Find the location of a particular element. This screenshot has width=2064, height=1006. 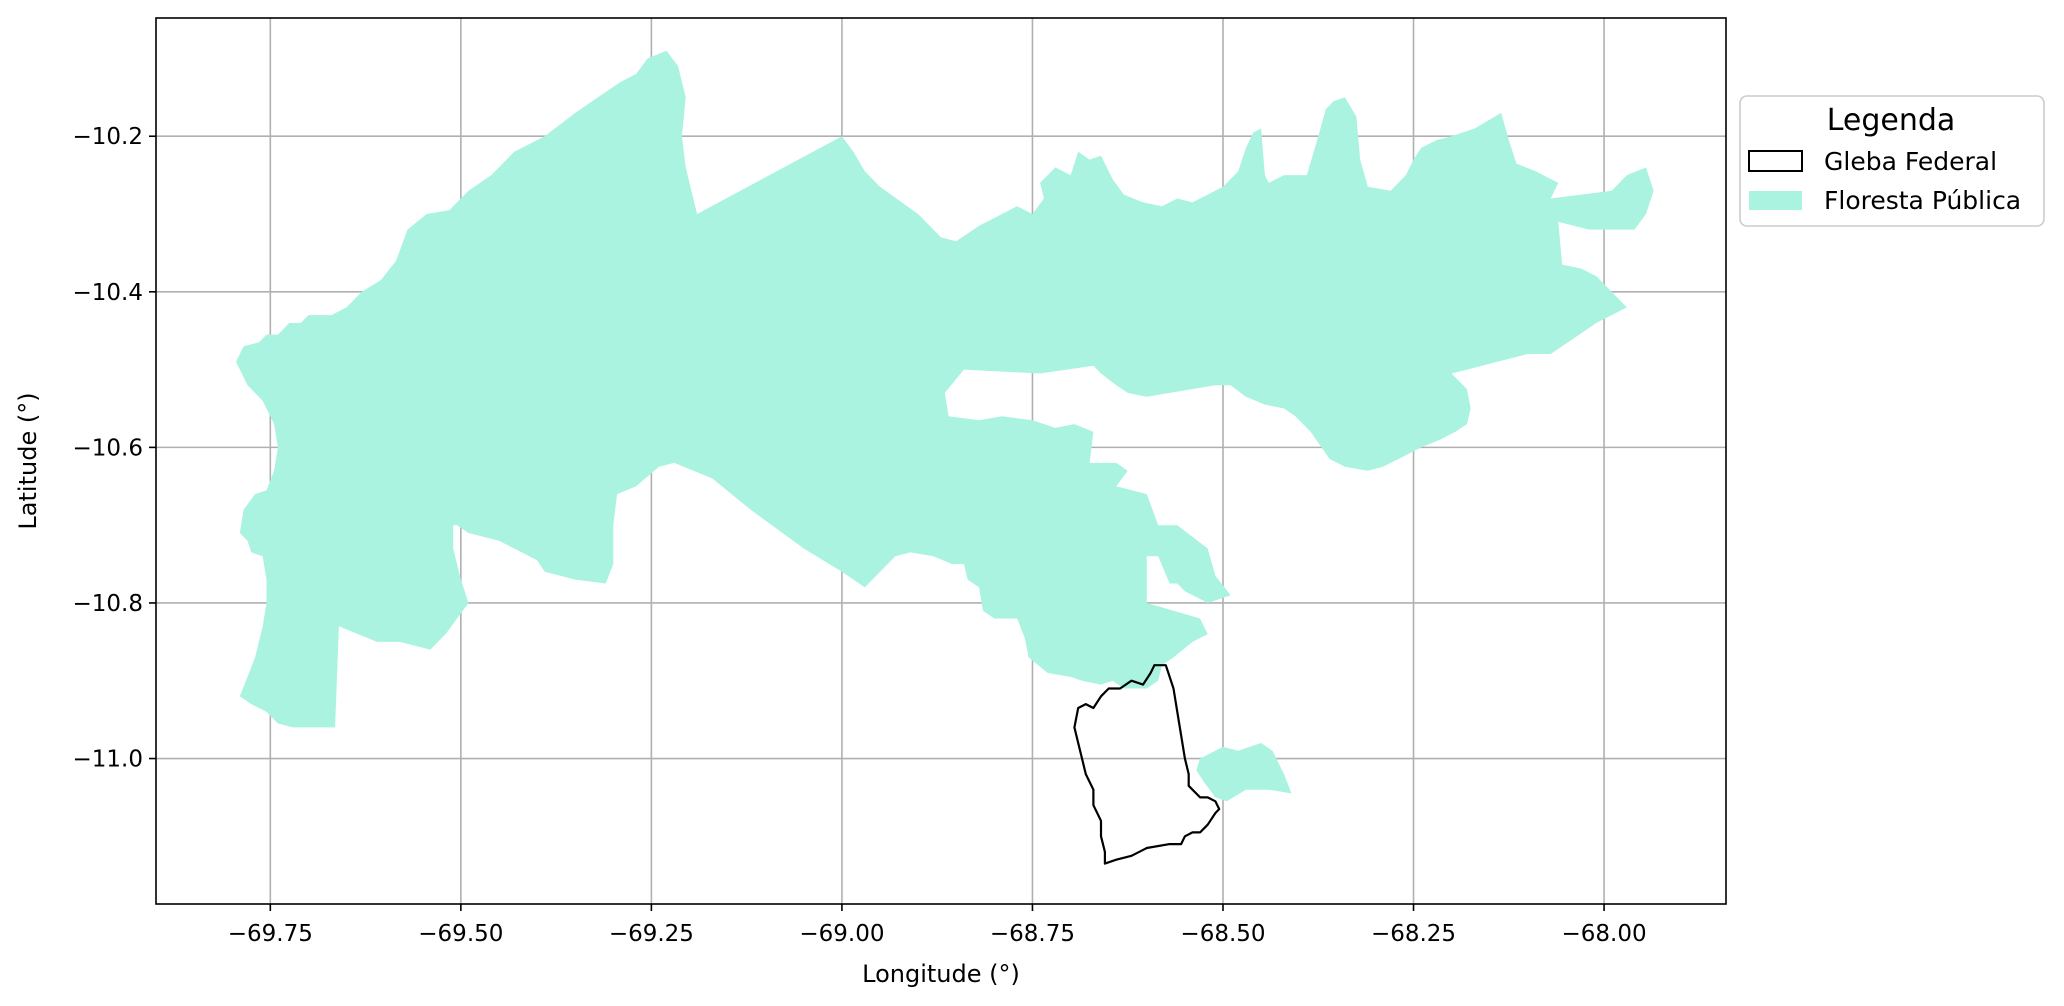

legend-title: Legenda is located at coordinates (1891, 120).